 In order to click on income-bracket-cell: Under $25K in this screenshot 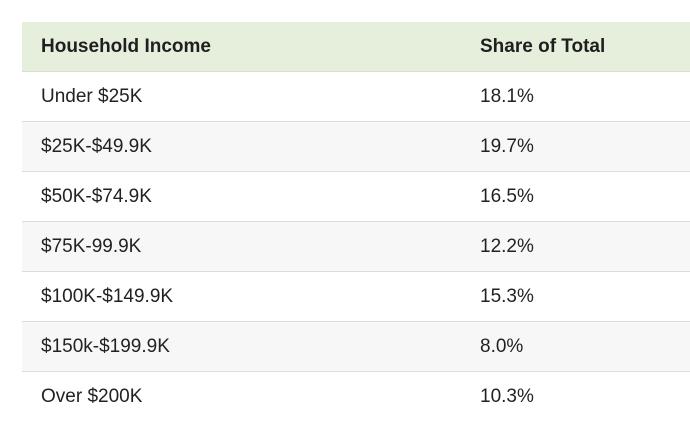, I will do `click(92, 96)`.